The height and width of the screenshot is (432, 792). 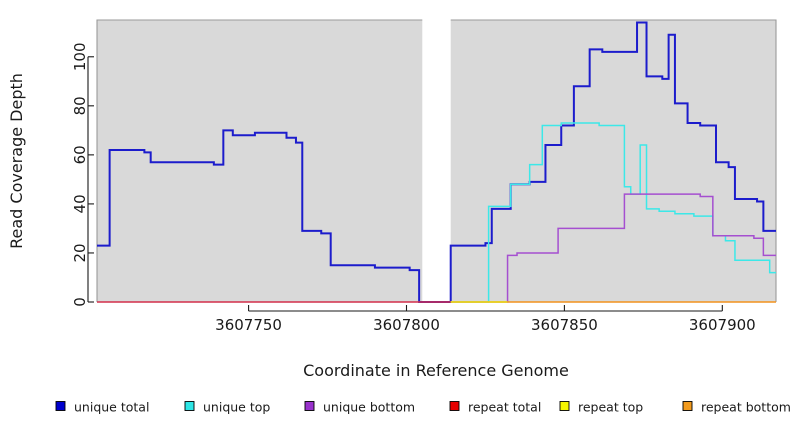 I want to click on legend-label: repeat total, so click(x=504, y=407).